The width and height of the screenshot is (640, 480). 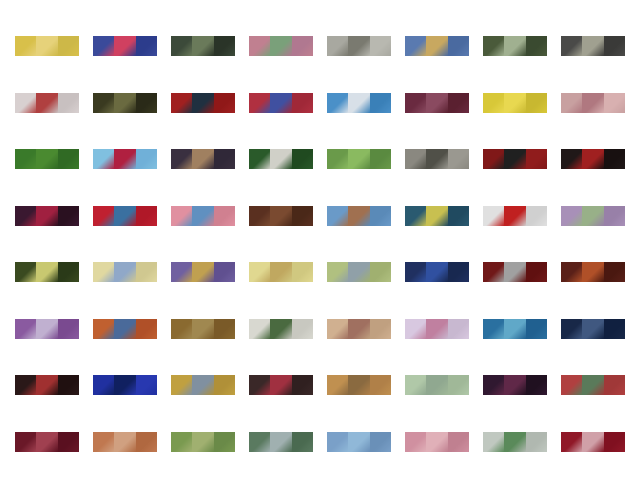 What do you see at coordinates (203, 215) in the screenshot?
I see `pink-blue-tile` at bounding box center [203, 215].